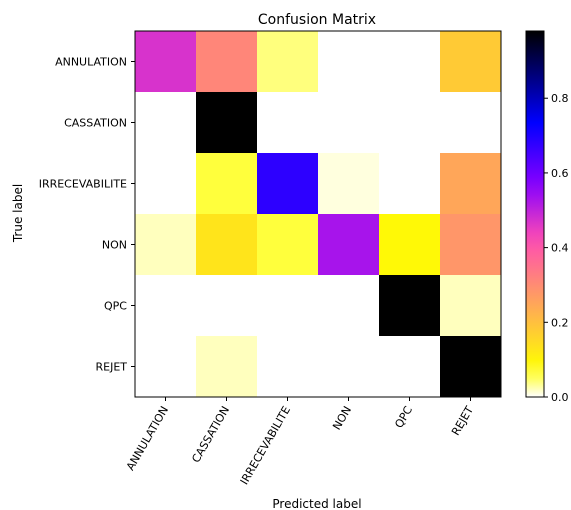 The height and width of the screenshot is (510, 571). I want to click on x-tick-label: ANNULATION, so click(147, 438).